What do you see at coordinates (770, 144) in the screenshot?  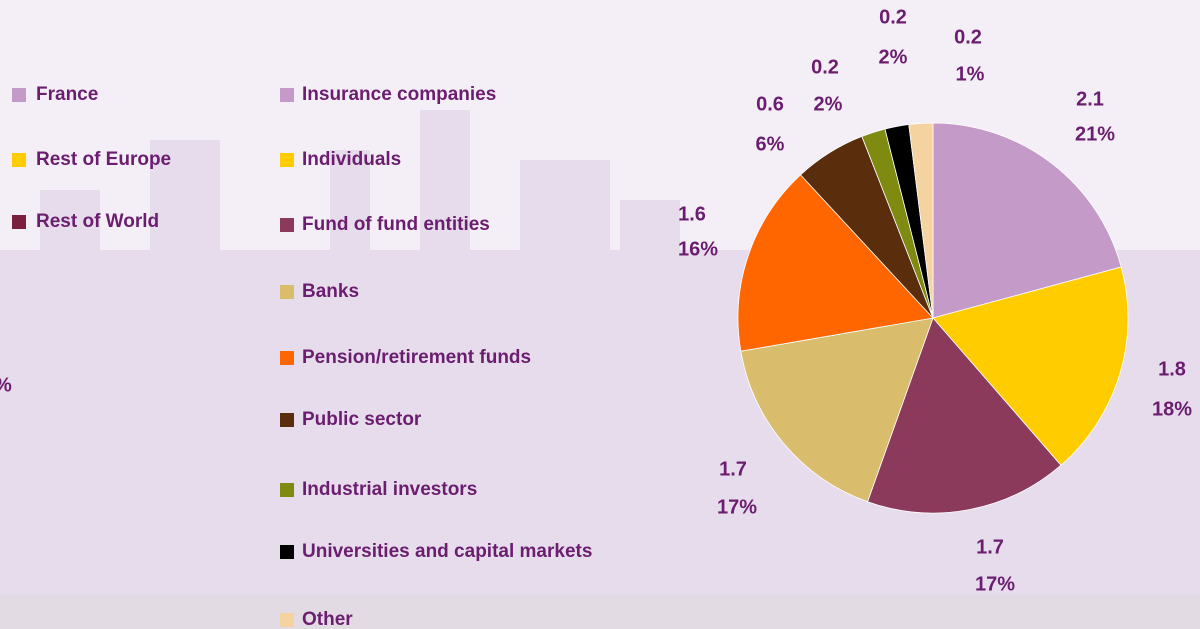 I see `percent-label: 6%` at bounding box center [770, 144].